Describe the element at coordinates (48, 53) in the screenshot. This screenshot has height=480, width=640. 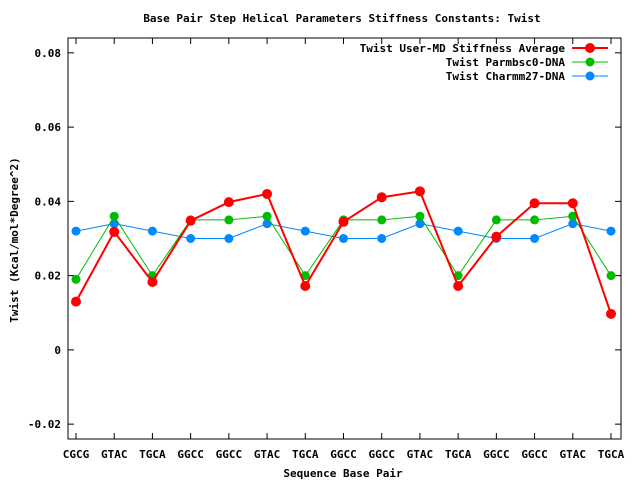
I see `y-tick-label: 0.08` at that location.